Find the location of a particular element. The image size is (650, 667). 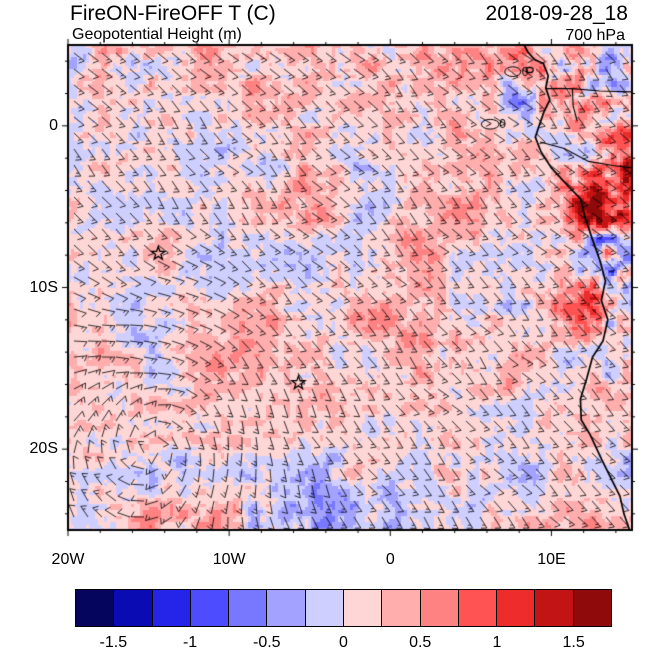

colorbar-tick-label: -1 is located at coordinates (190, 642).